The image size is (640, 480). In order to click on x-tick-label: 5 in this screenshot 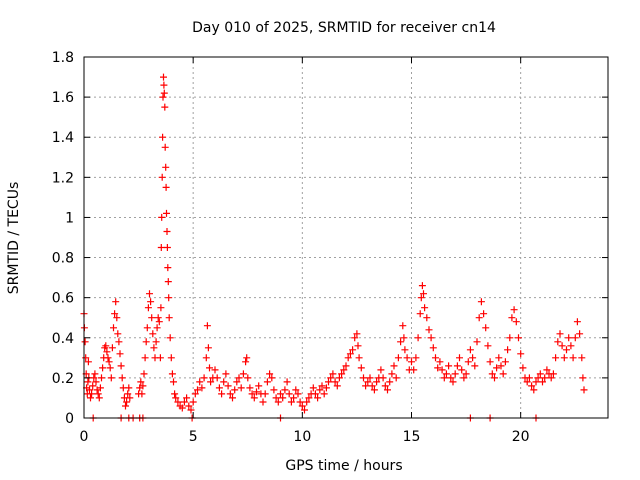, I will do `click(193, 437)`.